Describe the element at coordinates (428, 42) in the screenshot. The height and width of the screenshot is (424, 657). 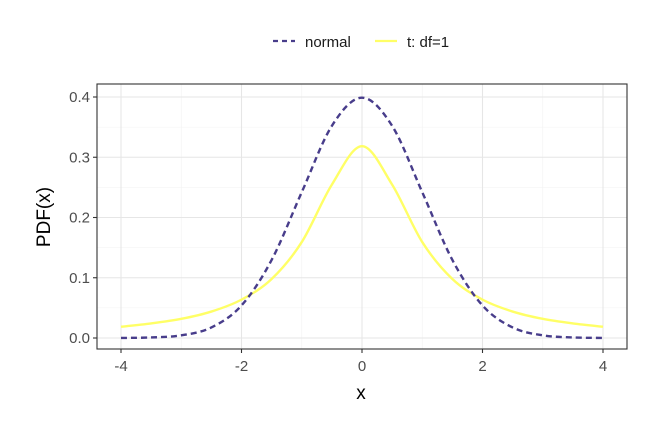
I see `legend-label-t-df1: t: df=1` at that location.